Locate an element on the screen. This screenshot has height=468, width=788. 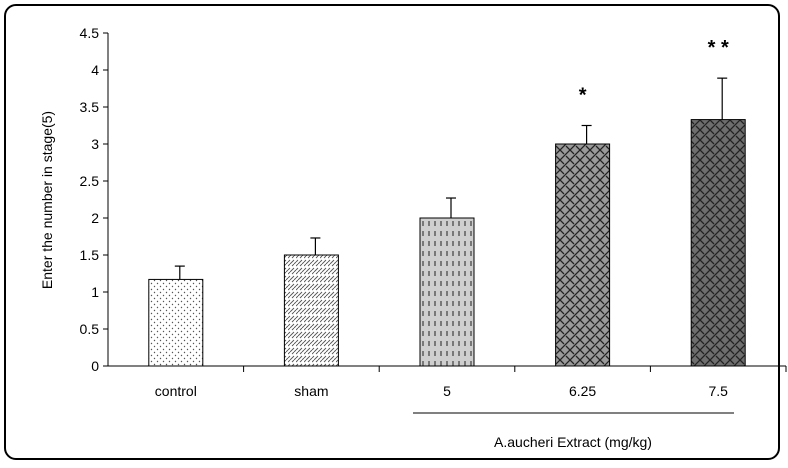
significance-marker: * * is located at coordinates (718, 48).